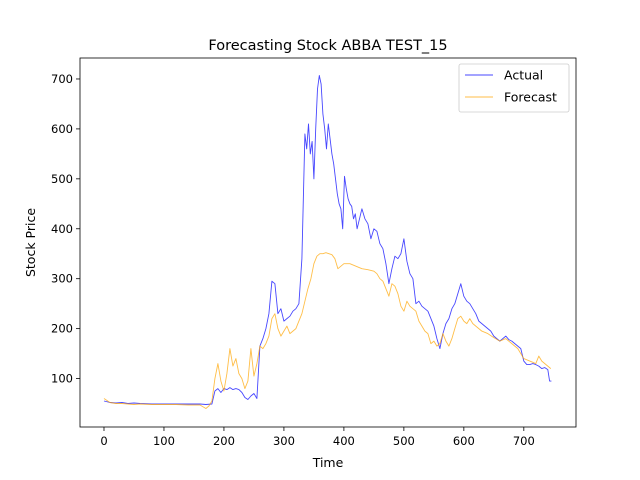  I want to click on legend-box, so click(514, 88).